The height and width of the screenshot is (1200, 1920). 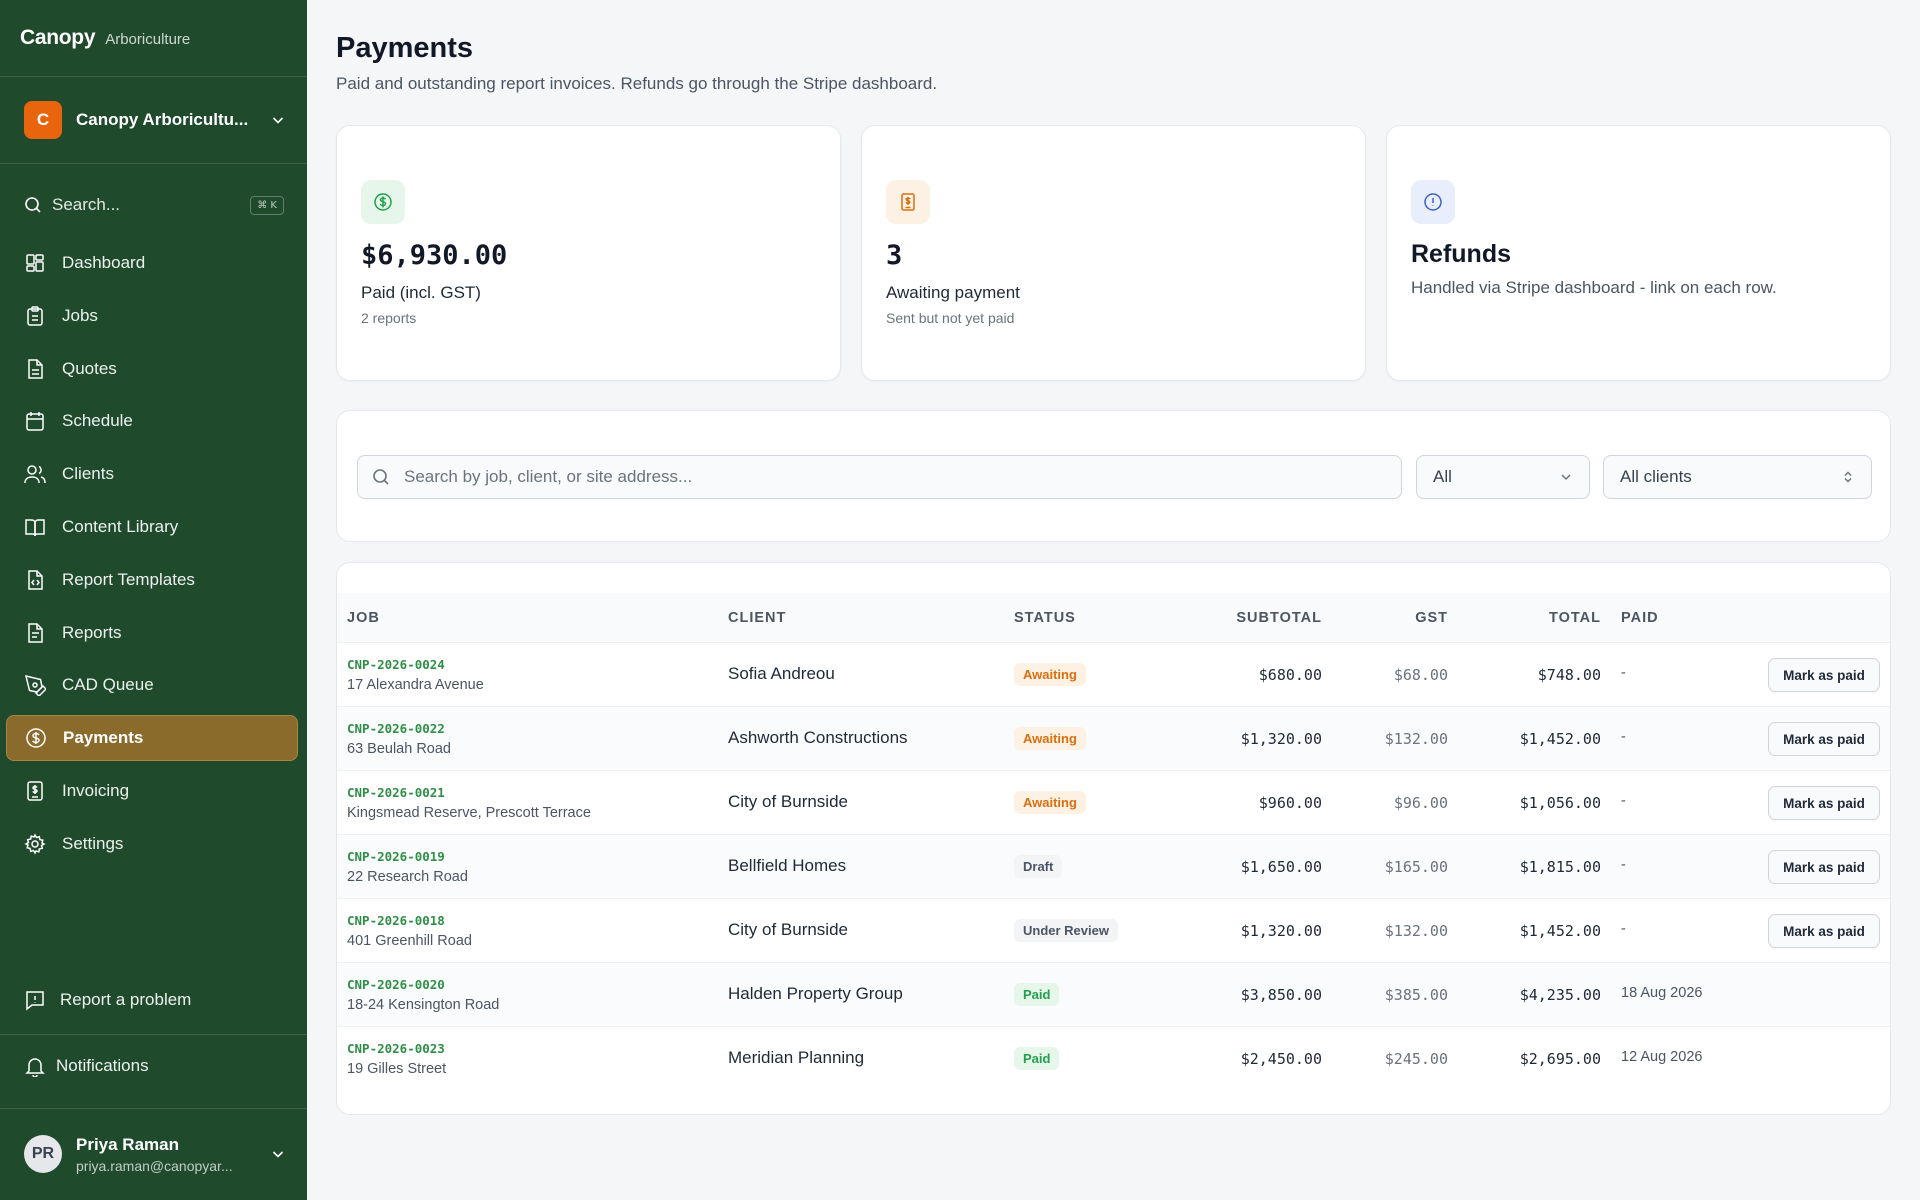 I want to click on sidebar-item-payments: Payments, so click(x=152, y=738).